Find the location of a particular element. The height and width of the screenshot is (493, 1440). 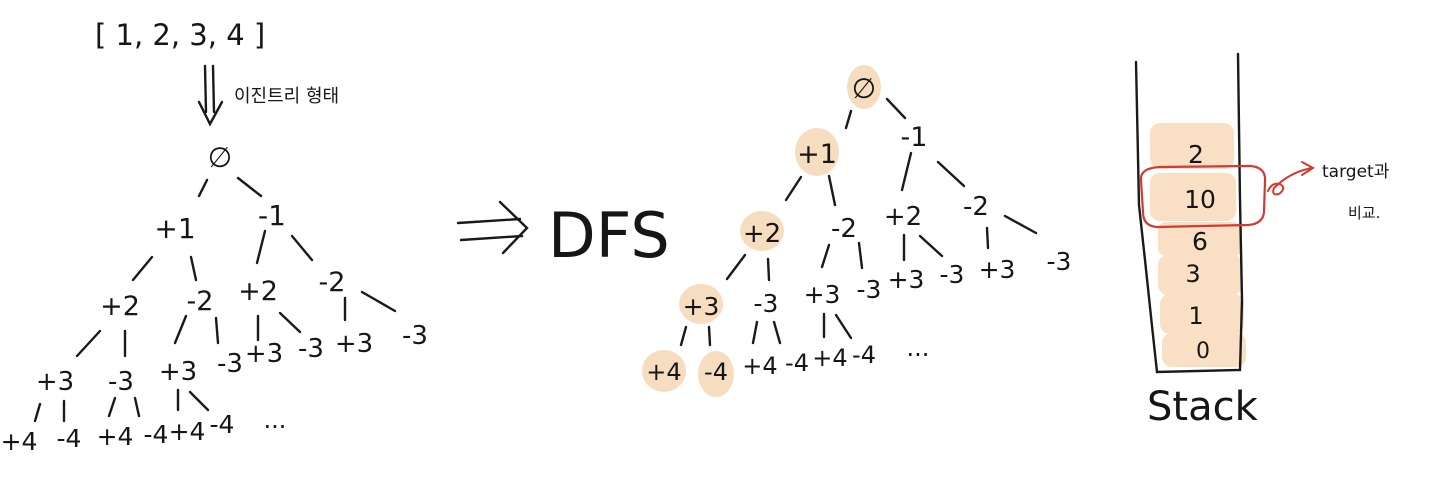

stack-value: 10 is located at coordinates (1200, 199).